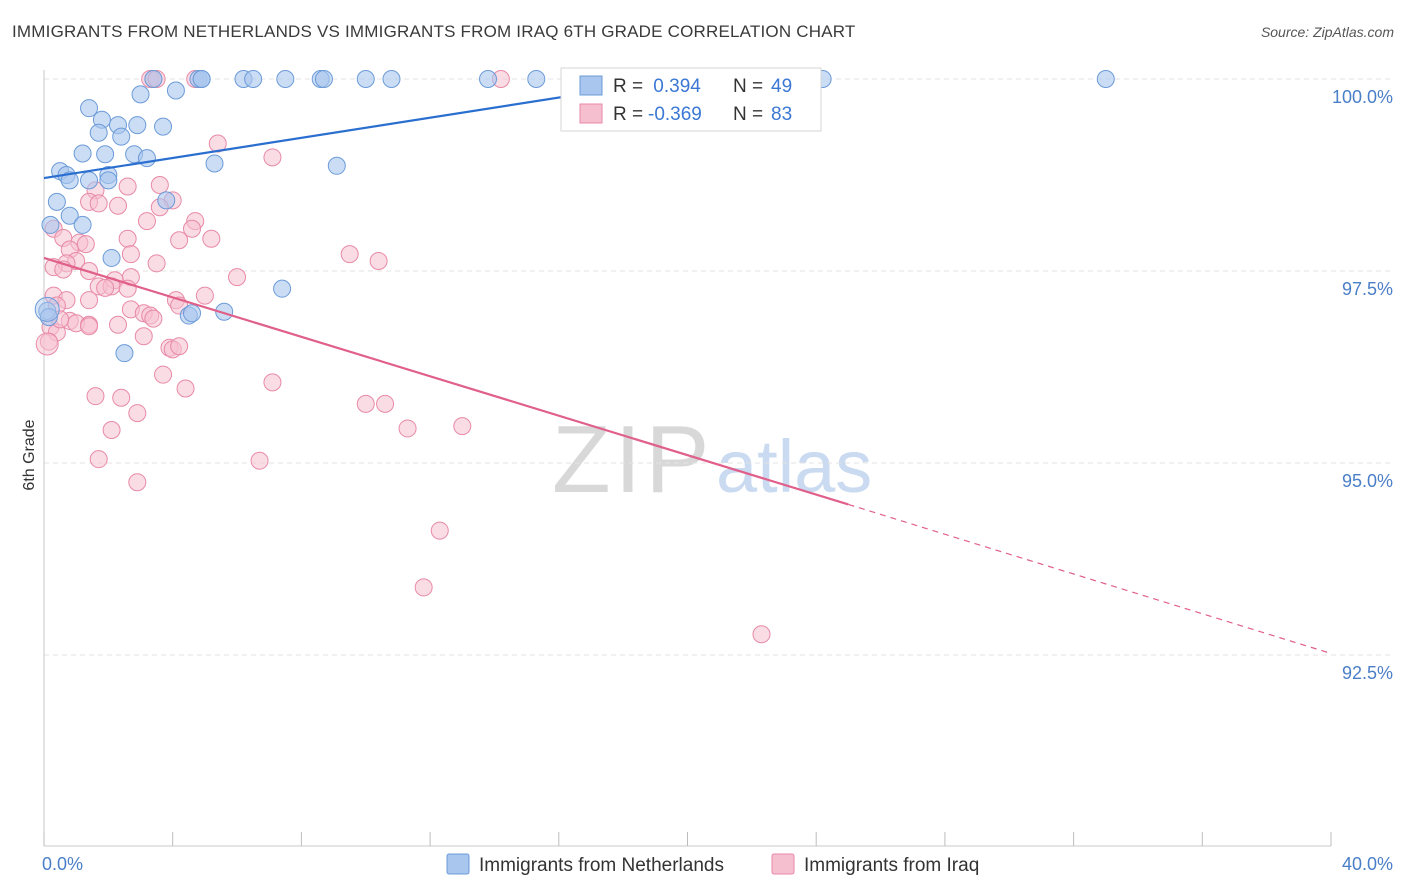  Describe the element at coordinates (591, 113) in the screenshot. I see `stats-legend-swatch-iraq` at that location.